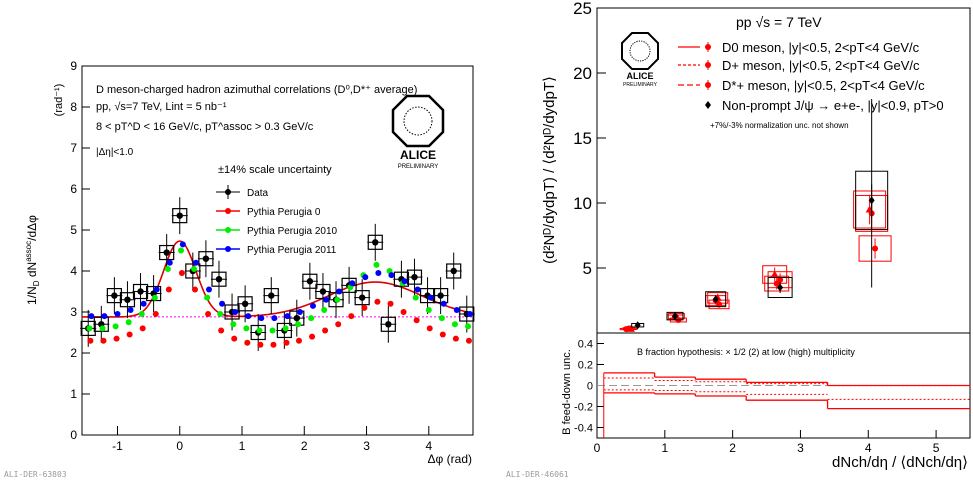 The width and height of the screenshot is (973, 481). I want to click on left-x-tick-label: 3, so click(366, 446).